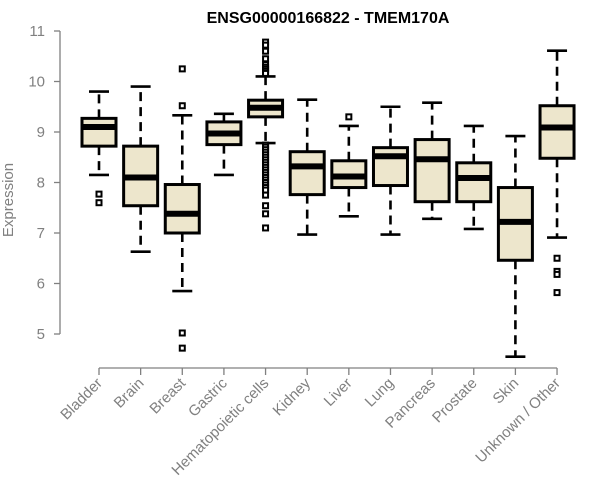  What do you see at coordinates (8, 200) in the screenshot?
I see `y-axis-label: Expression` at bounding box center [8, 200].